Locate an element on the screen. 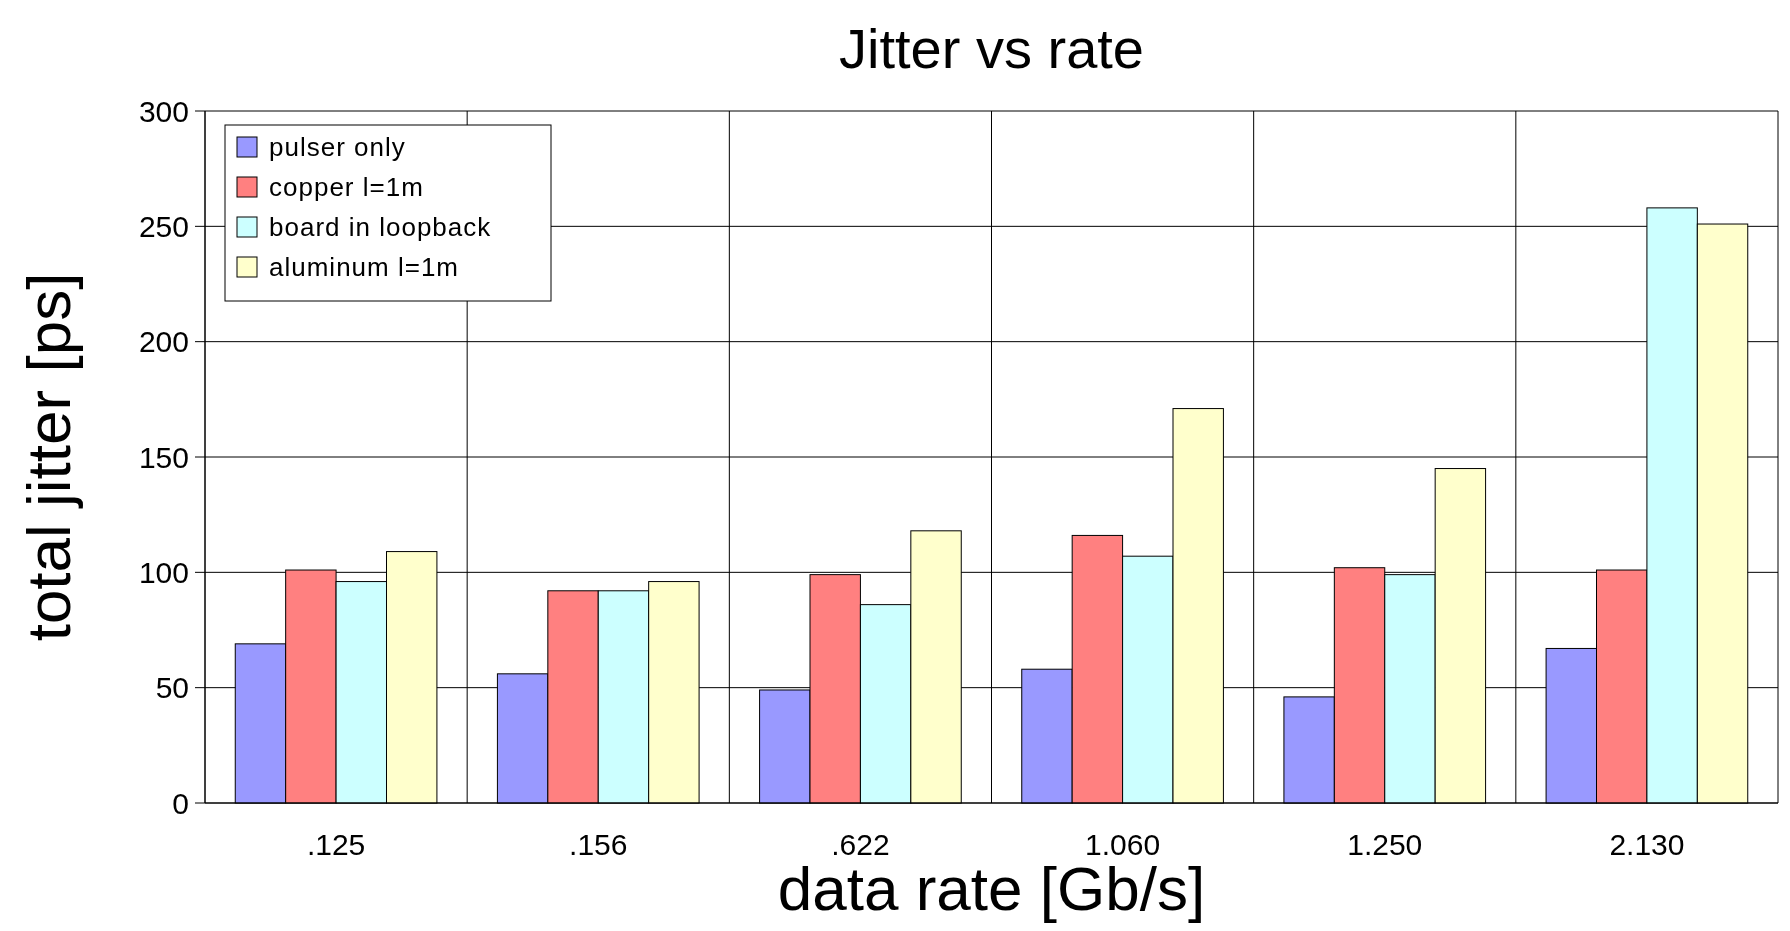  y-tick-label: 300 is located at coordinates (163, 111).